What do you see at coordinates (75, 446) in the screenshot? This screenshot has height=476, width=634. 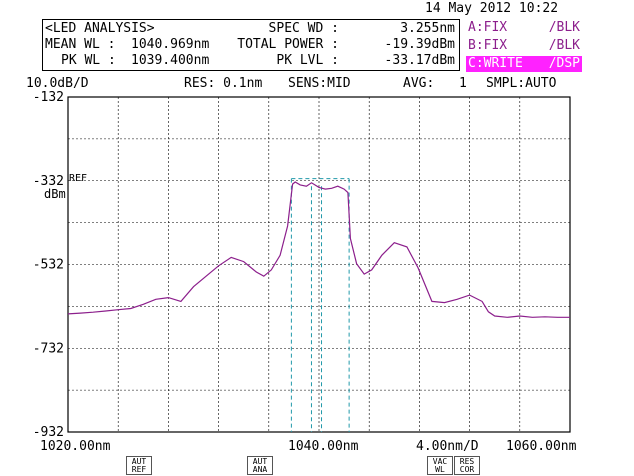 I see `x-start-label: 1020.00nm` at bounding box center [75, 446].